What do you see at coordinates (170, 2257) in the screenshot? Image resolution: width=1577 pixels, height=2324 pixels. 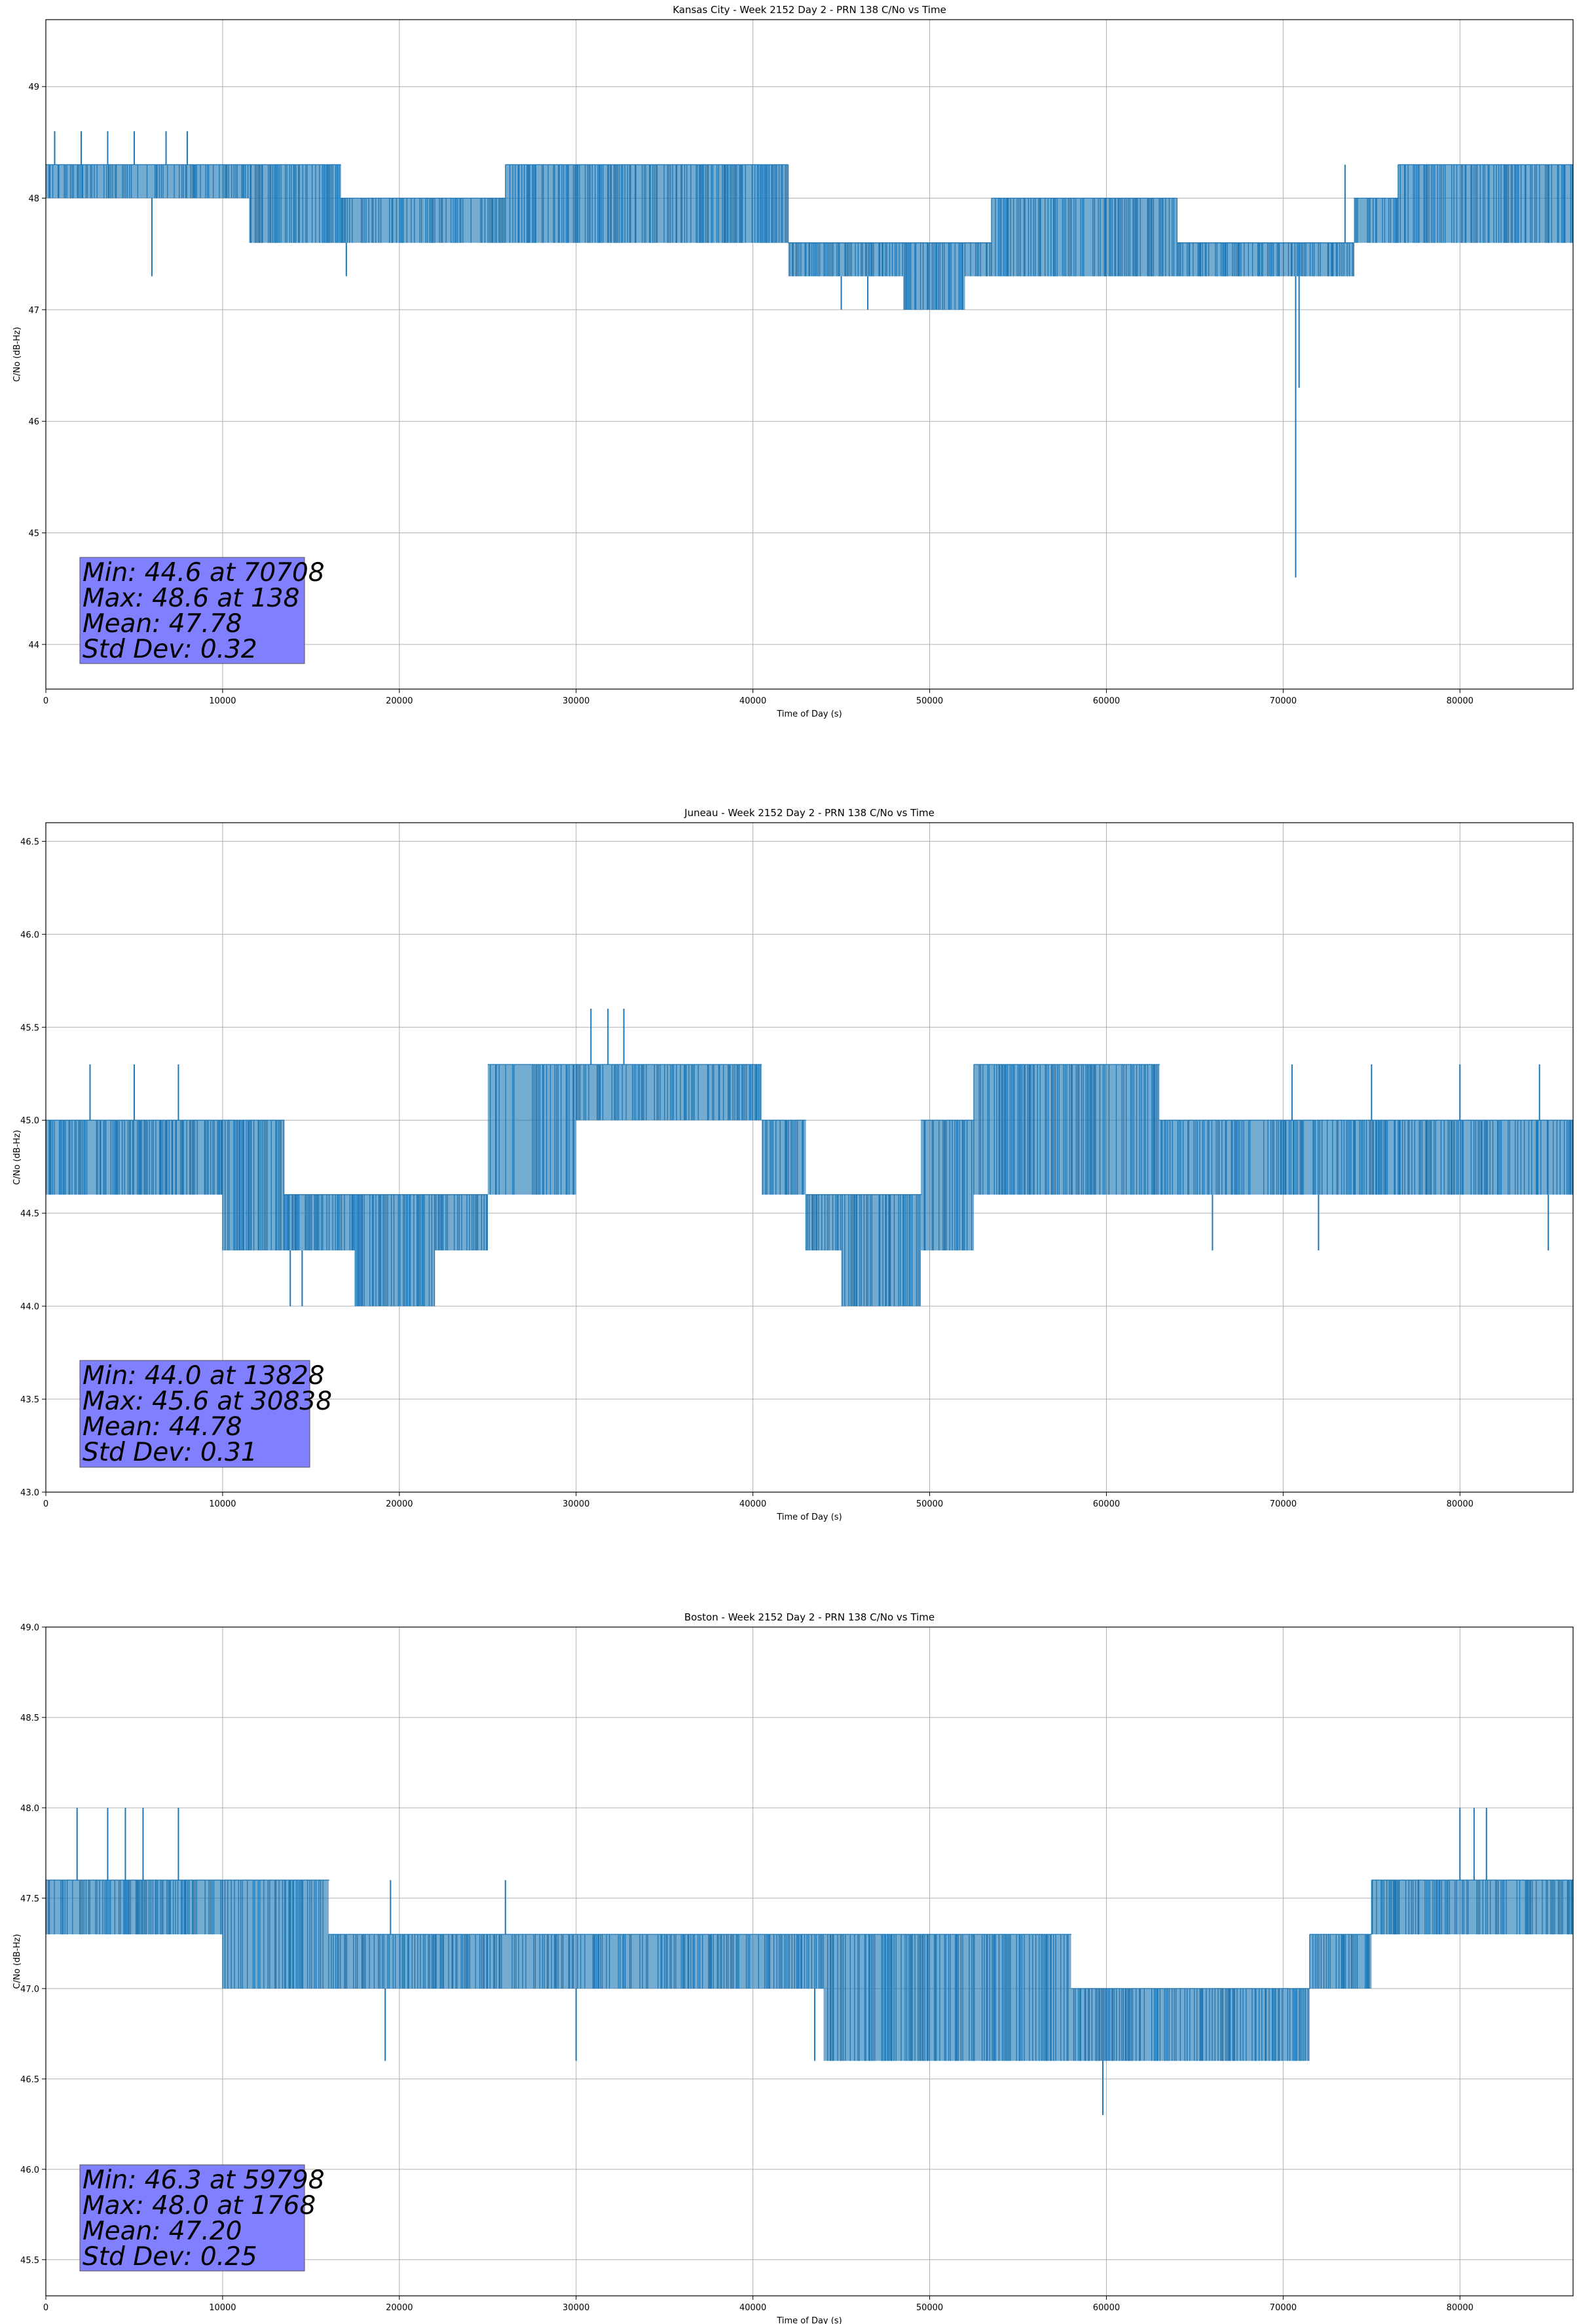 I see `stat-std: Std Dev: 0.25` at bounding box center [170, 2257].